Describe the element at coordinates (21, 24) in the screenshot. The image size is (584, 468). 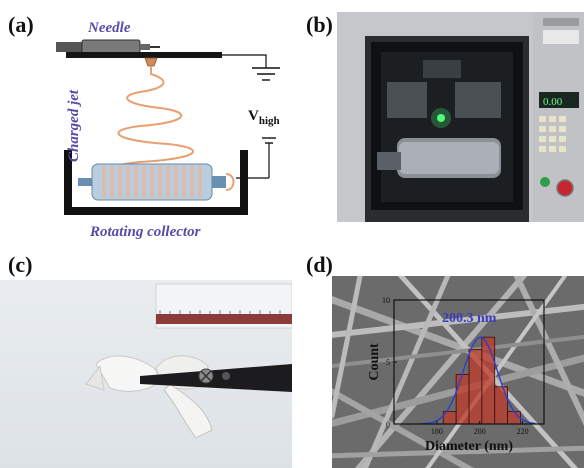
I see `panel-a-letter: (a)` at that location.